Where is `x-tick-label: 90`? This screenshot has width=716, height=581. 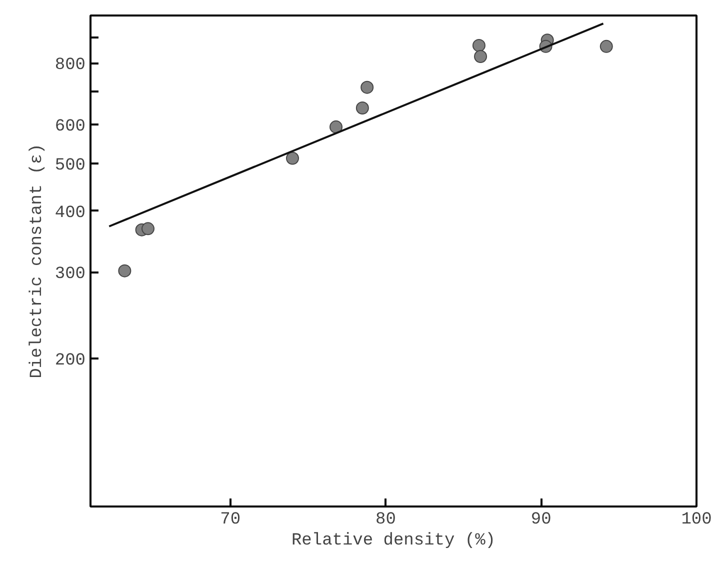 x-tick-label: 90 is located at coordinates (541, 520).